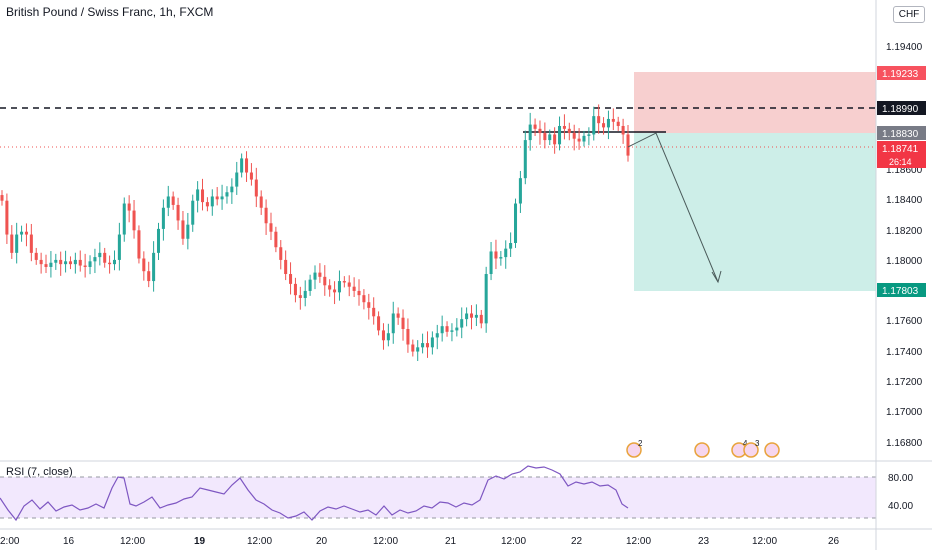 Image resolution: width=932 pixels, height=555 pixels. I want to click on take-profit-price-badge, so click(901, 290).